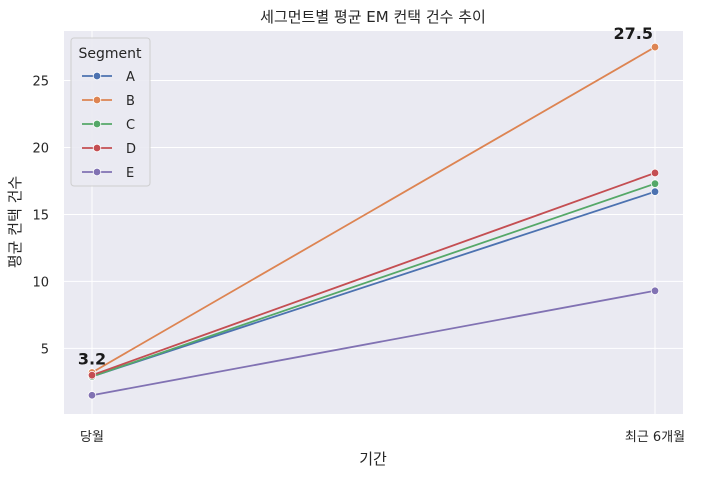 The image size is (701, 478). Describe the element at coordinates (130, 101) in the screenshot. I see `legend-label: B` at that location.